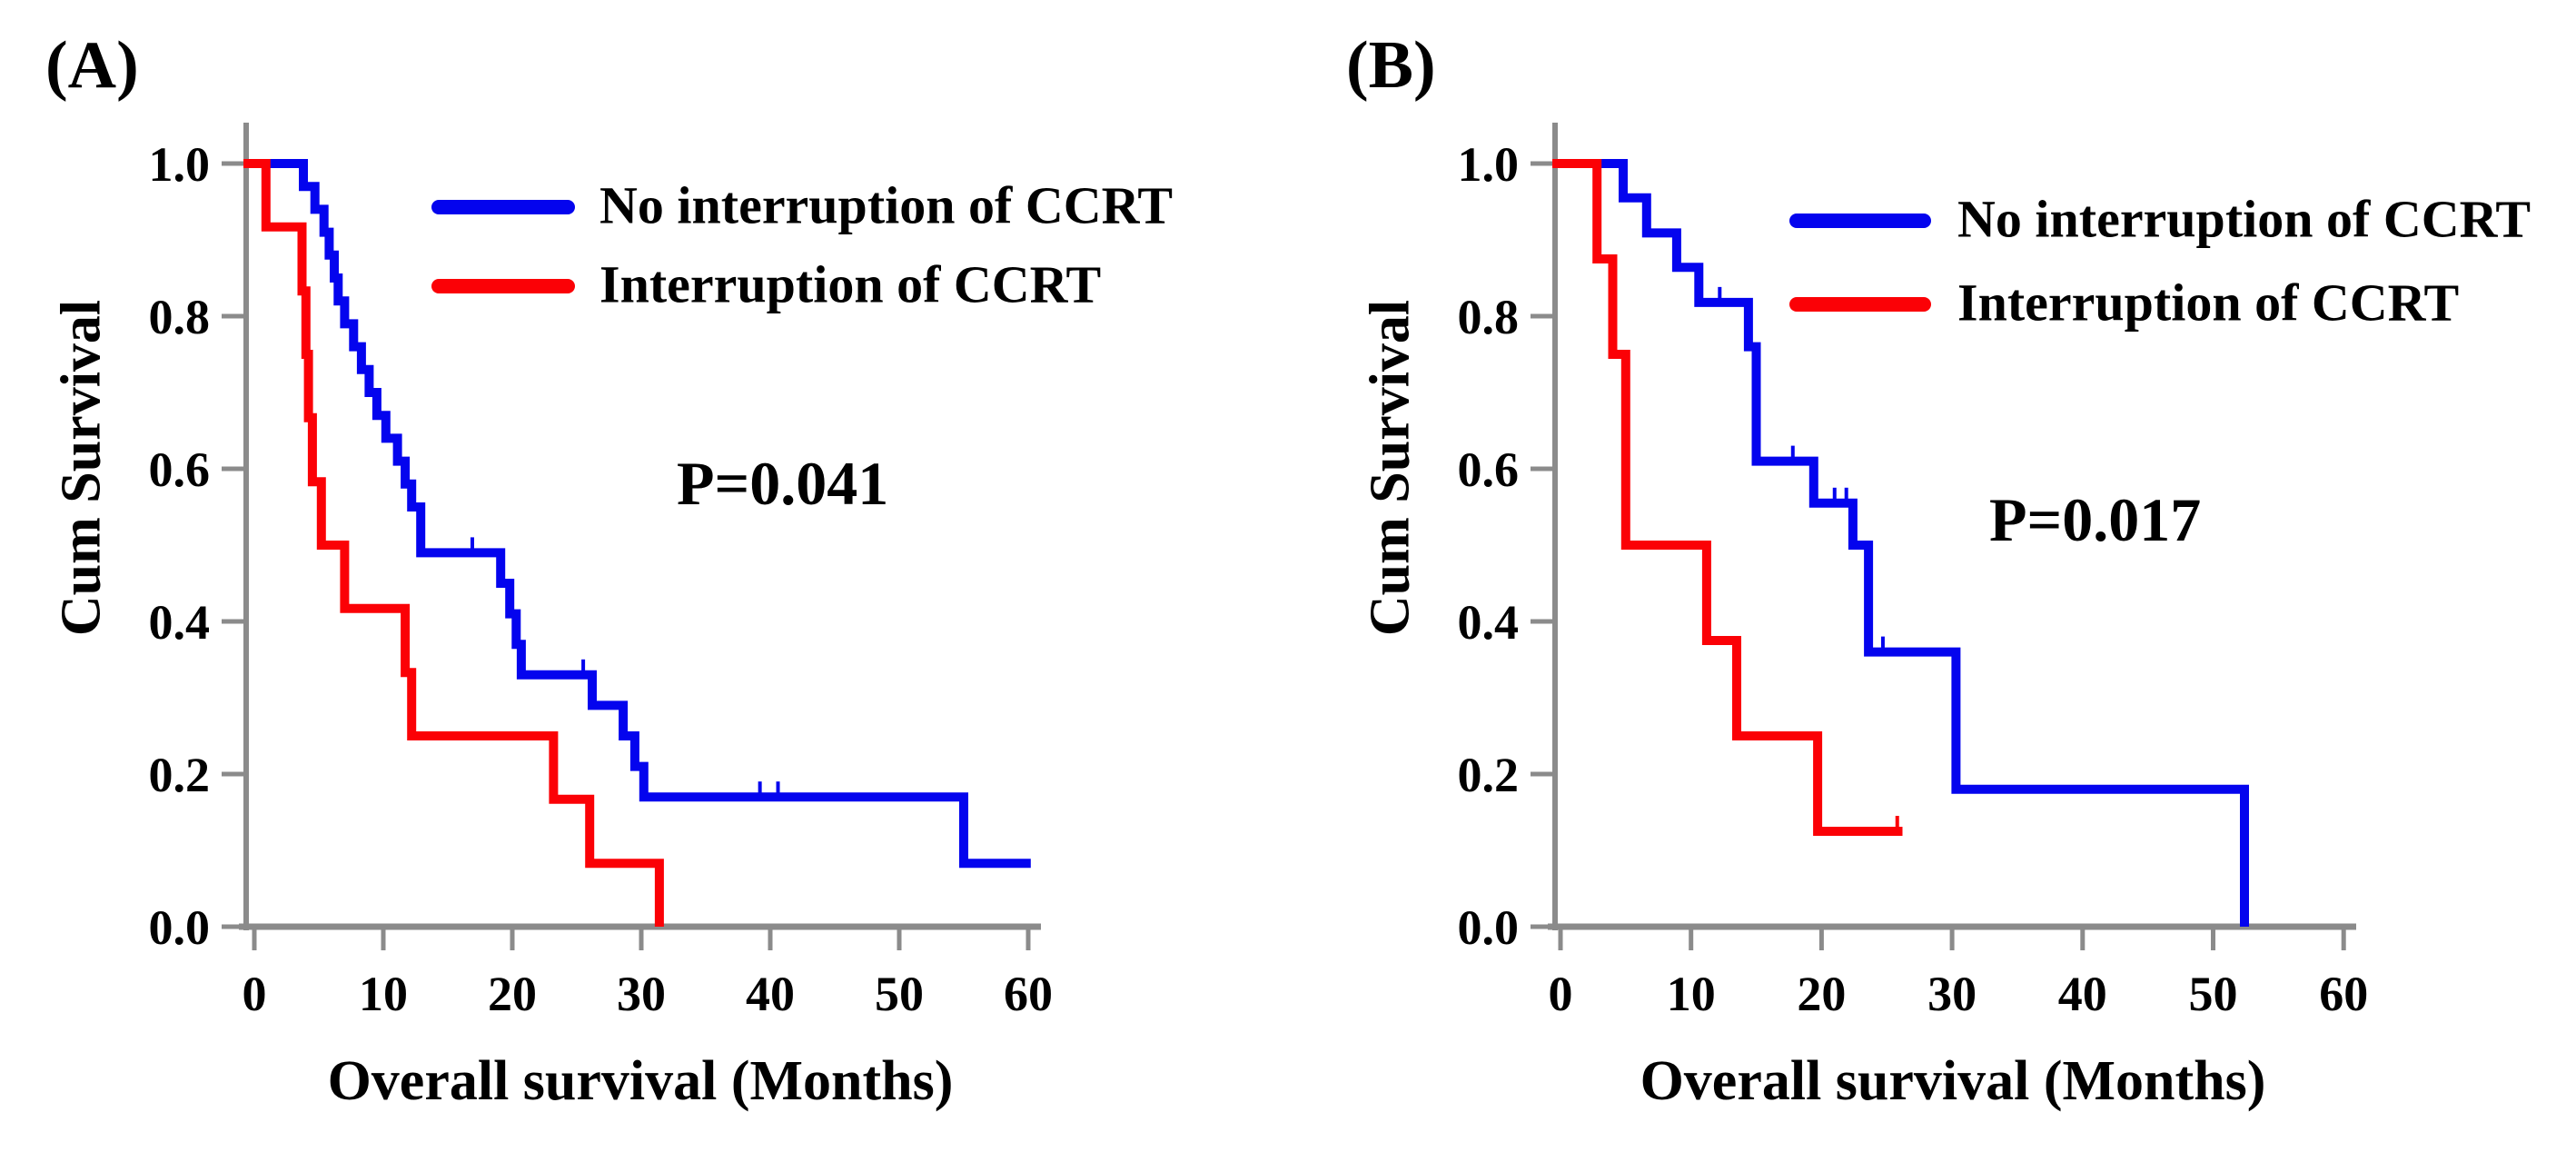 Image resolution: width=2576 pixels, height=1162 pixels. I want to click on panel-b-legend-label-interruption: Interruption of CCRT, so click(2208, 303).